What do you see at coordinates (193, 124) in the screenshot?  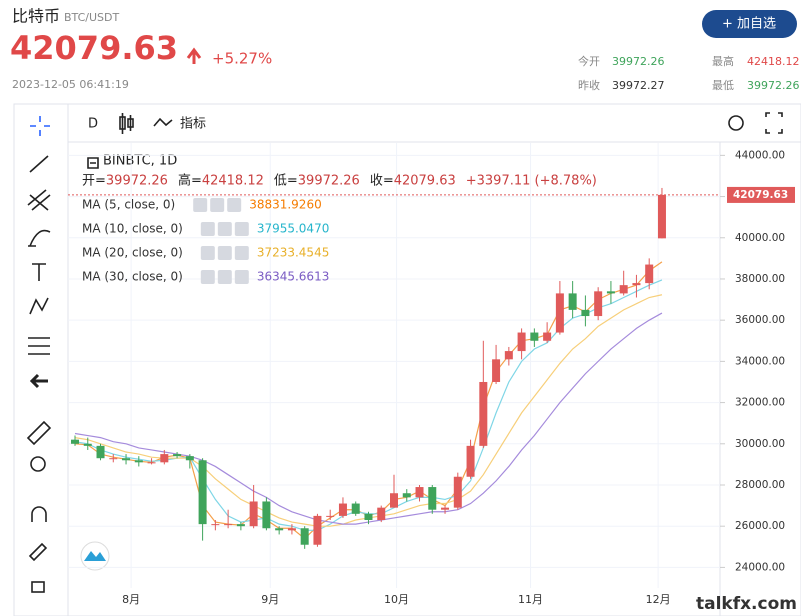 I see `indicator-button: 指标` at bounding box center [193, 124].